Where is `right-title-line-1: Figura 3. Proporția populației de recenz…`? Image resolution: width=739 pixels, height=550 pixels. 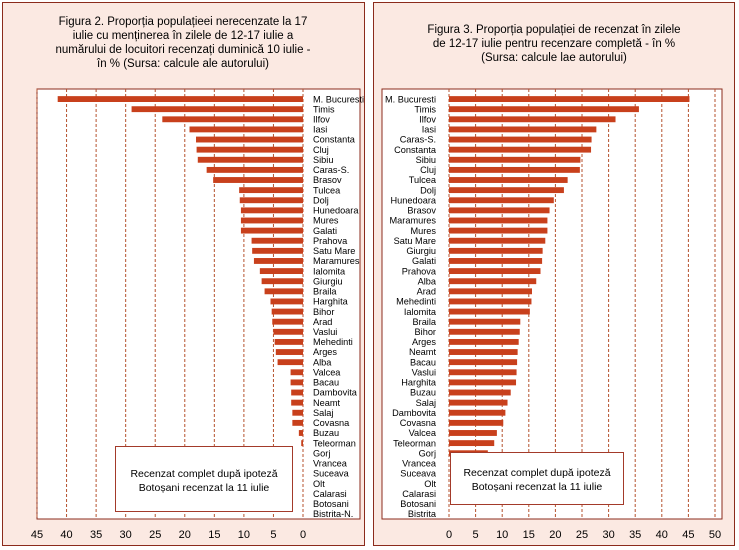
right-title-line-1: Figura 3. Proporția populației de recenz… is located at coordinates (554, 30).